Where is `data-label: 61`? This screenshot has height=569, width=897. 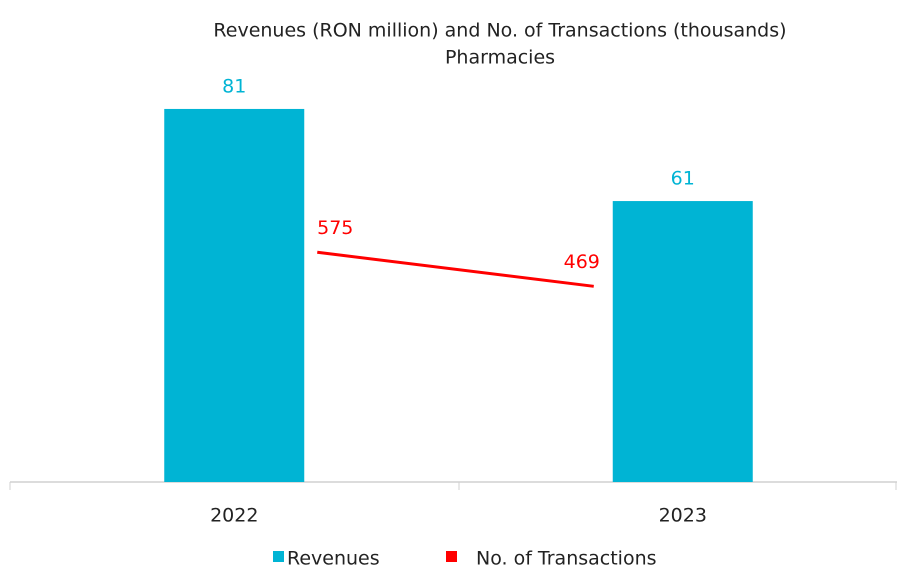 data-label: 61 is located at coordinates (683, 179).